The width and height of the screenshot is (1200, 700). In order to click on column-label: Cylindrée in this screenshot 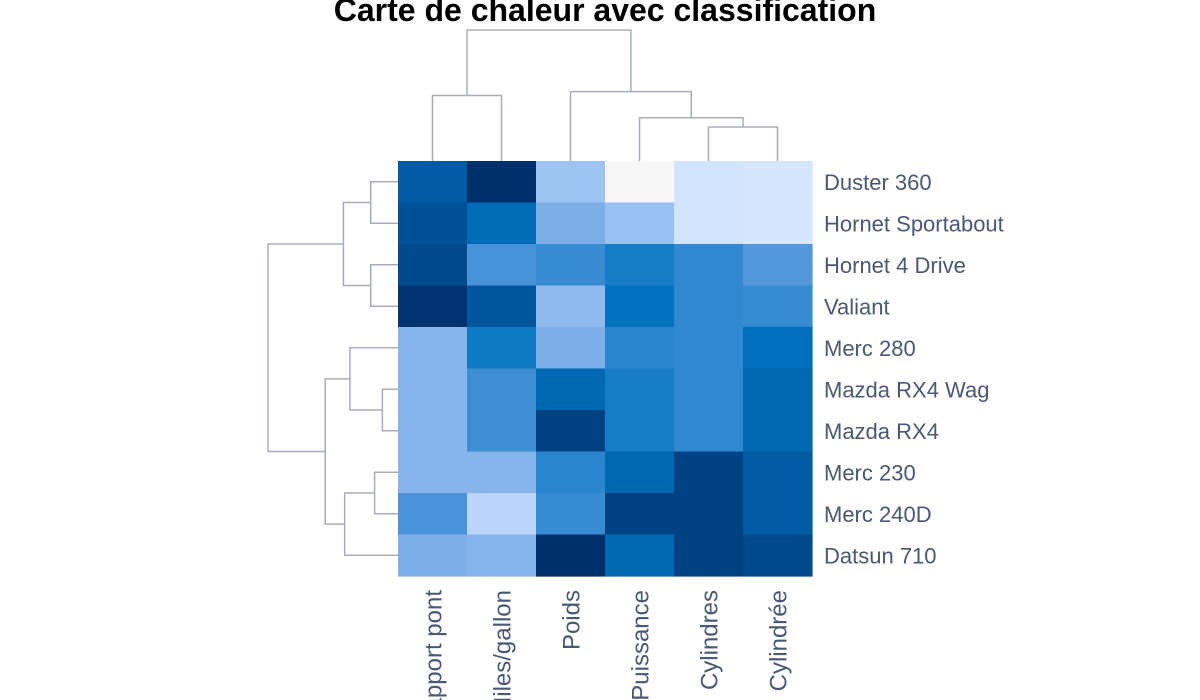, I will do `click(779, 640)`.